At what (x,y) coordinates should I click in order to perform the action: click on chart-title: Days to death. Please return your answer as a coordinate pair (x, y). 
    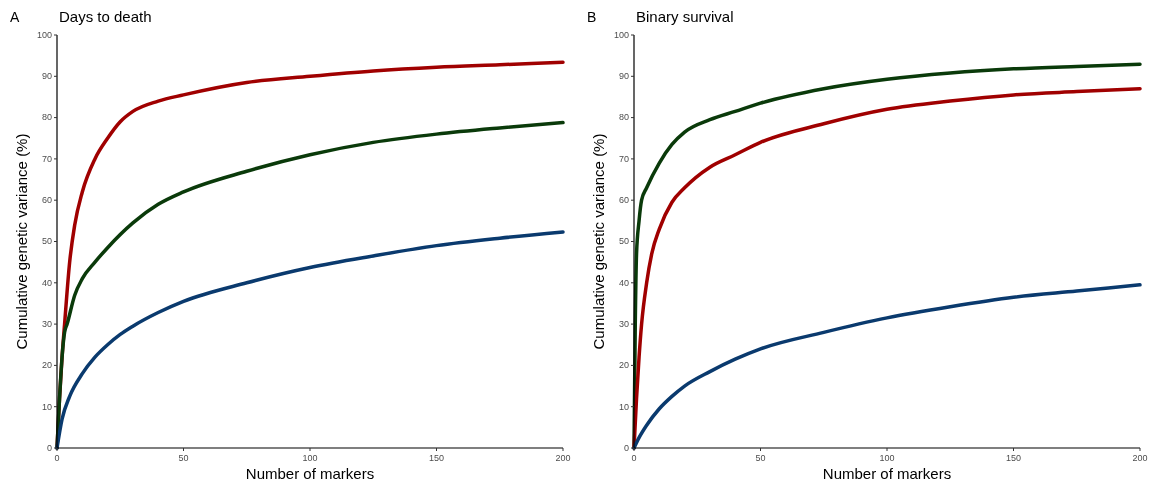
    Looking at the image, I should click on (105, 16).